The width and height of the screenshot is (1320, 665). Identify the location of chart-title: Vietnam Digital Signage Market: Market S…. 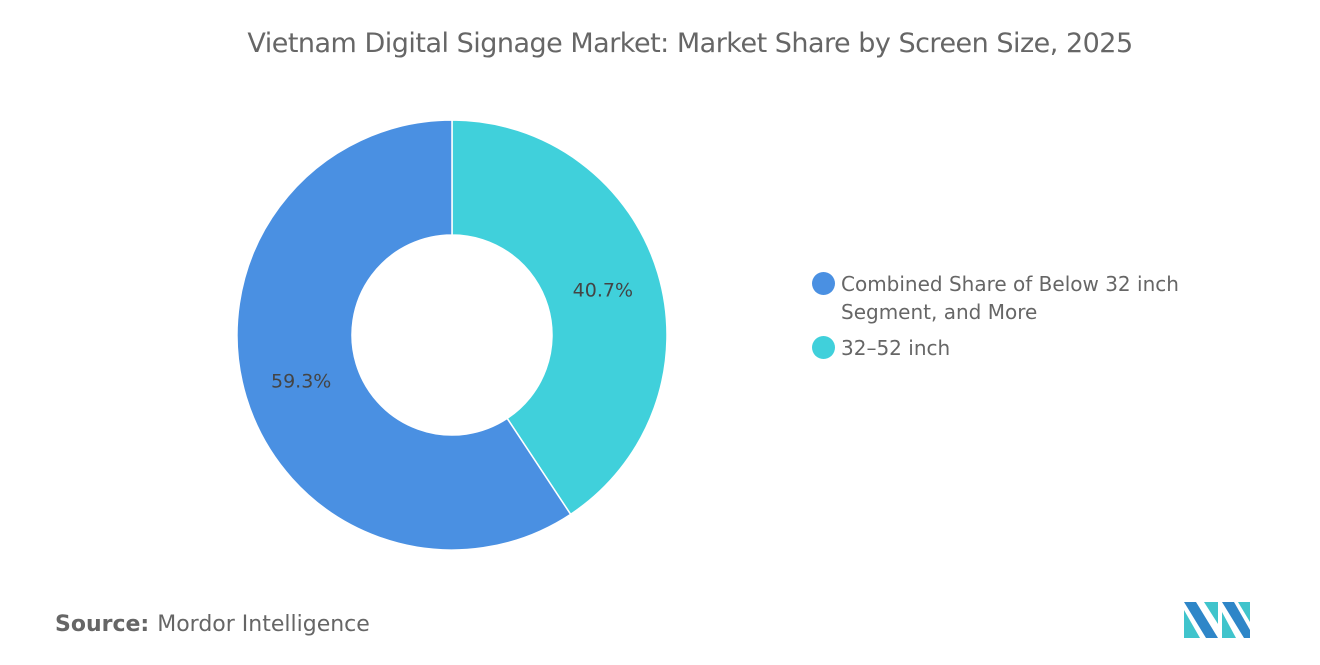
(690, 43).